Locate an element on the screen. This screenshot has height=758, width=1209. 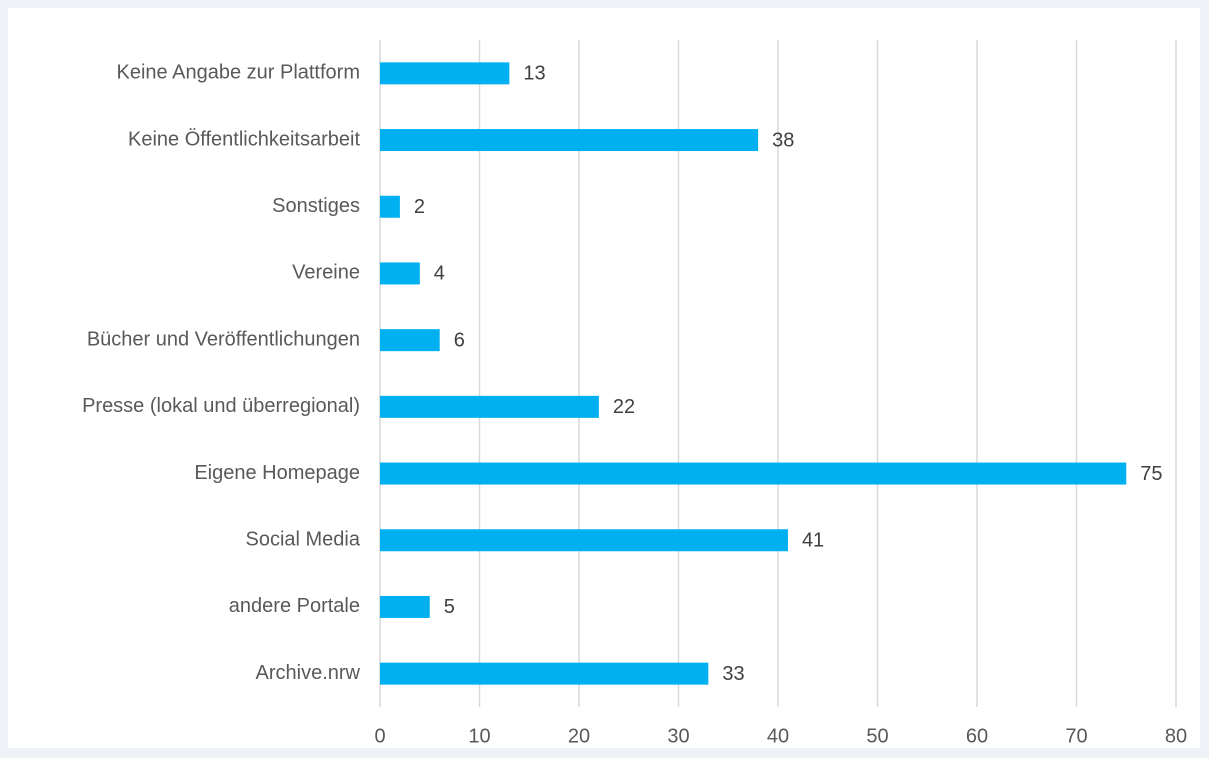
x-tick-label: 70 is located at coordinates (1076, 736).